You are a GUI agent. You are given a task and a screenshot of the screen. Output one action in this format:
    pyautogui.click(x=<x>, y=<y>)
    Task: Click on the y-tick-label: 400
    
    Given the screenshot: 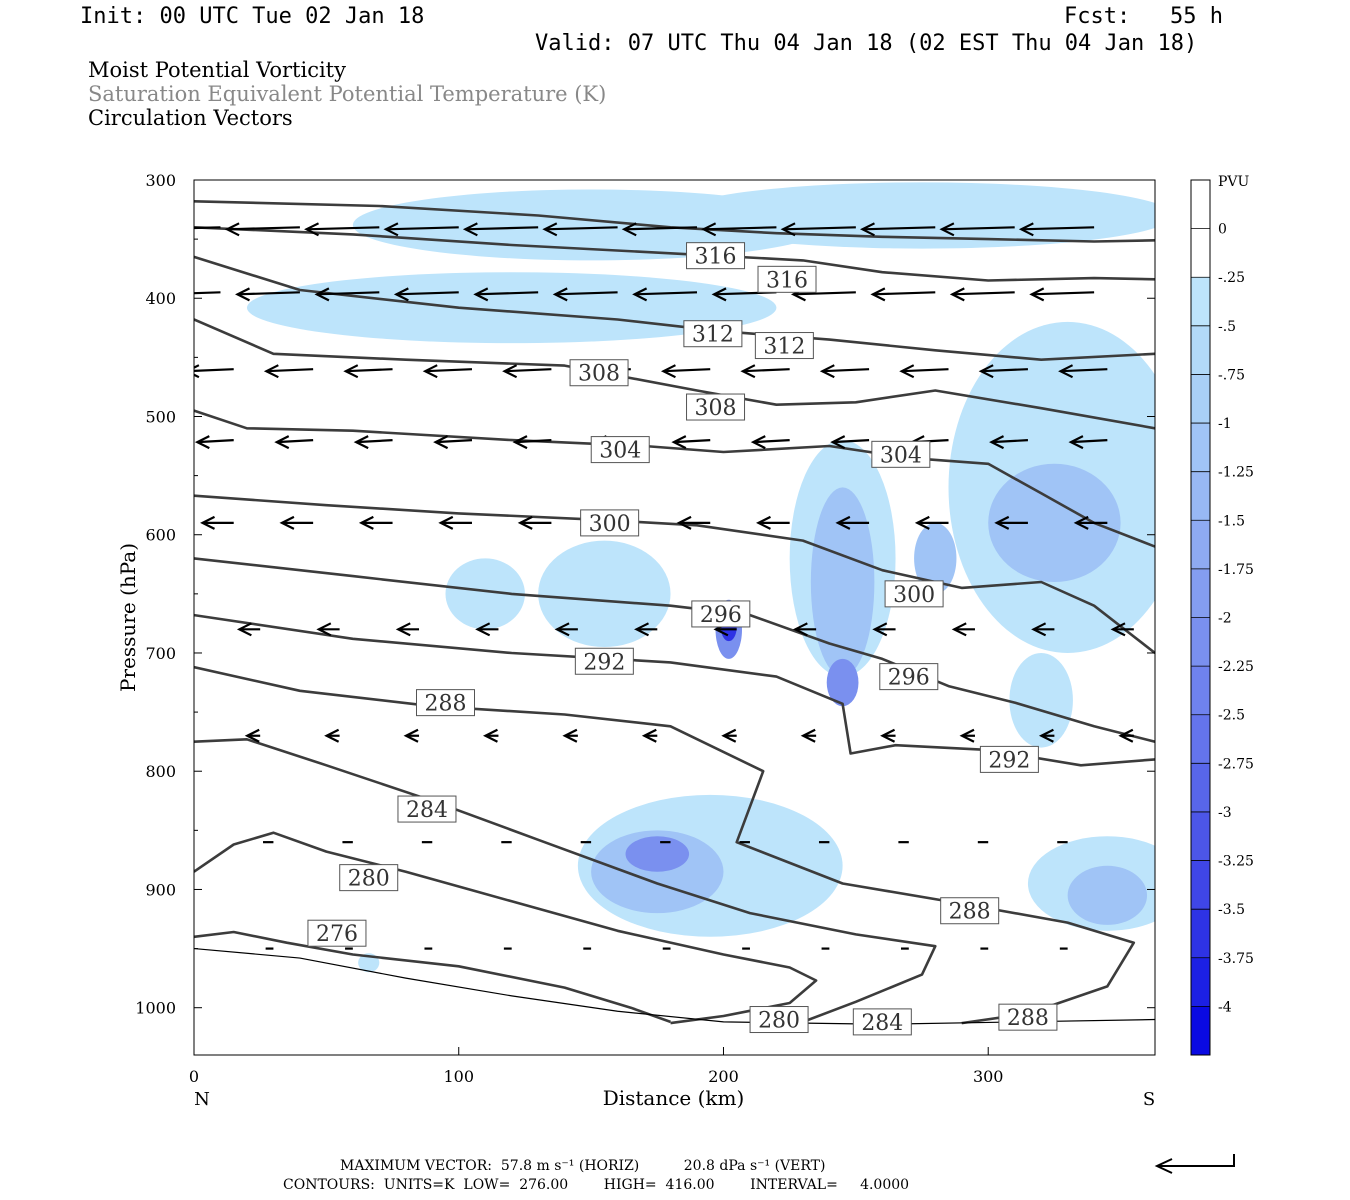 What is the action you would take?
    pyautogui.click(x=160, y=298)
    